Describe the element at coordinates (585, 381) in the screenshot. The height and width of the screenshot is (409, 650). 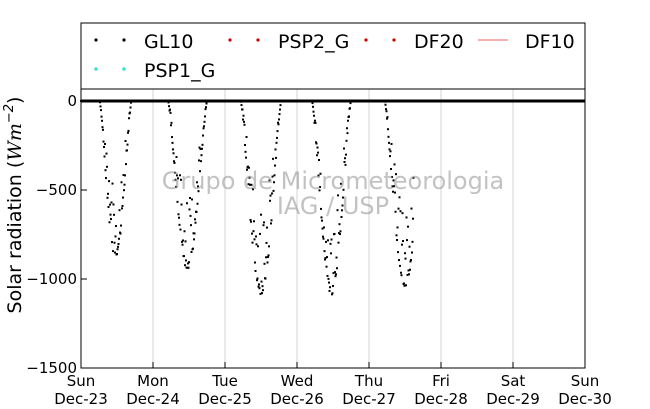
I see `x-tick-label-day: Sun` at that location.